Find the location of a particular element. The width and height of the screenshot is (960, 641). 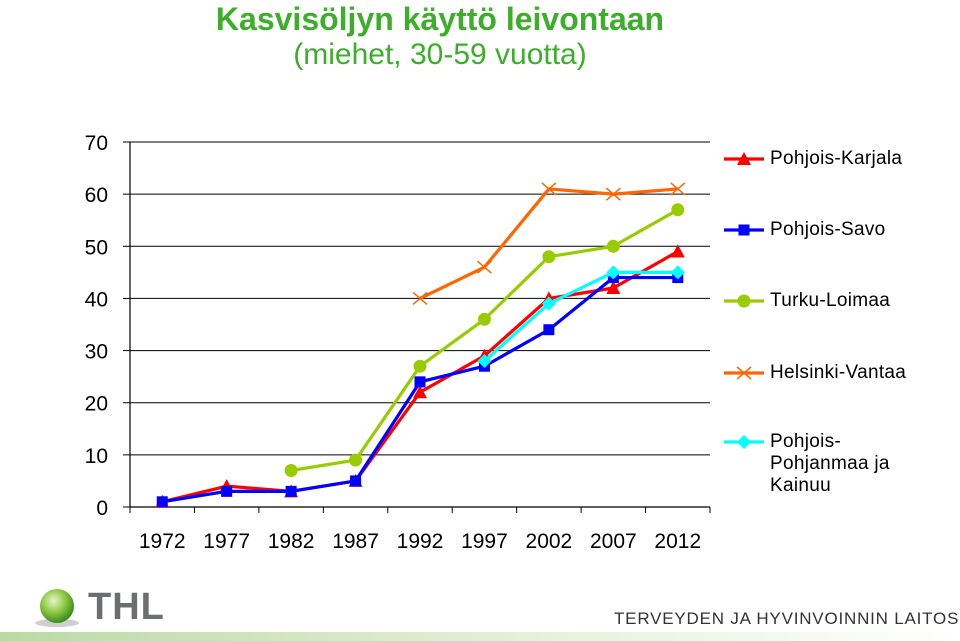

y-tick-label: 10 is located at coordinates (96, 456).